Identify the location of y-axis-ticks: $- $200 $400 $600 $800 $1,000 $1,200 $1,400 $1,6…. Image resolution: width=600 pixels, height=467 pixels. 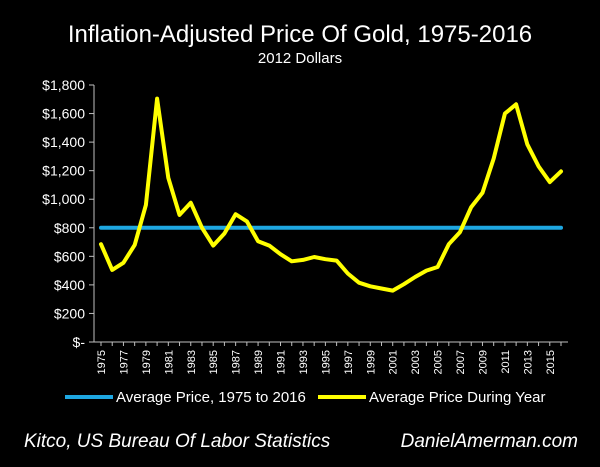
(68, 213).